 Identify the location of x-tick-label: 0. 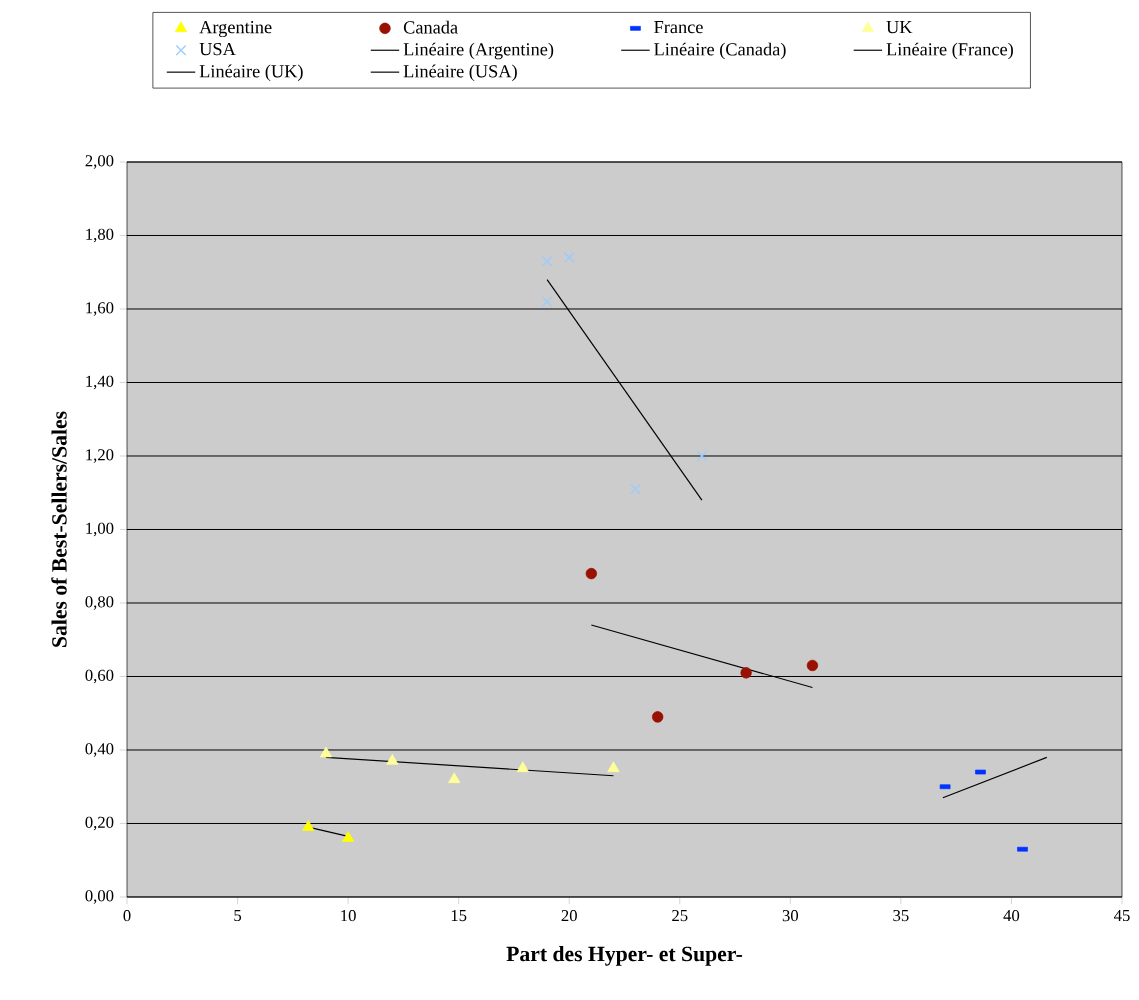
(127, 915).